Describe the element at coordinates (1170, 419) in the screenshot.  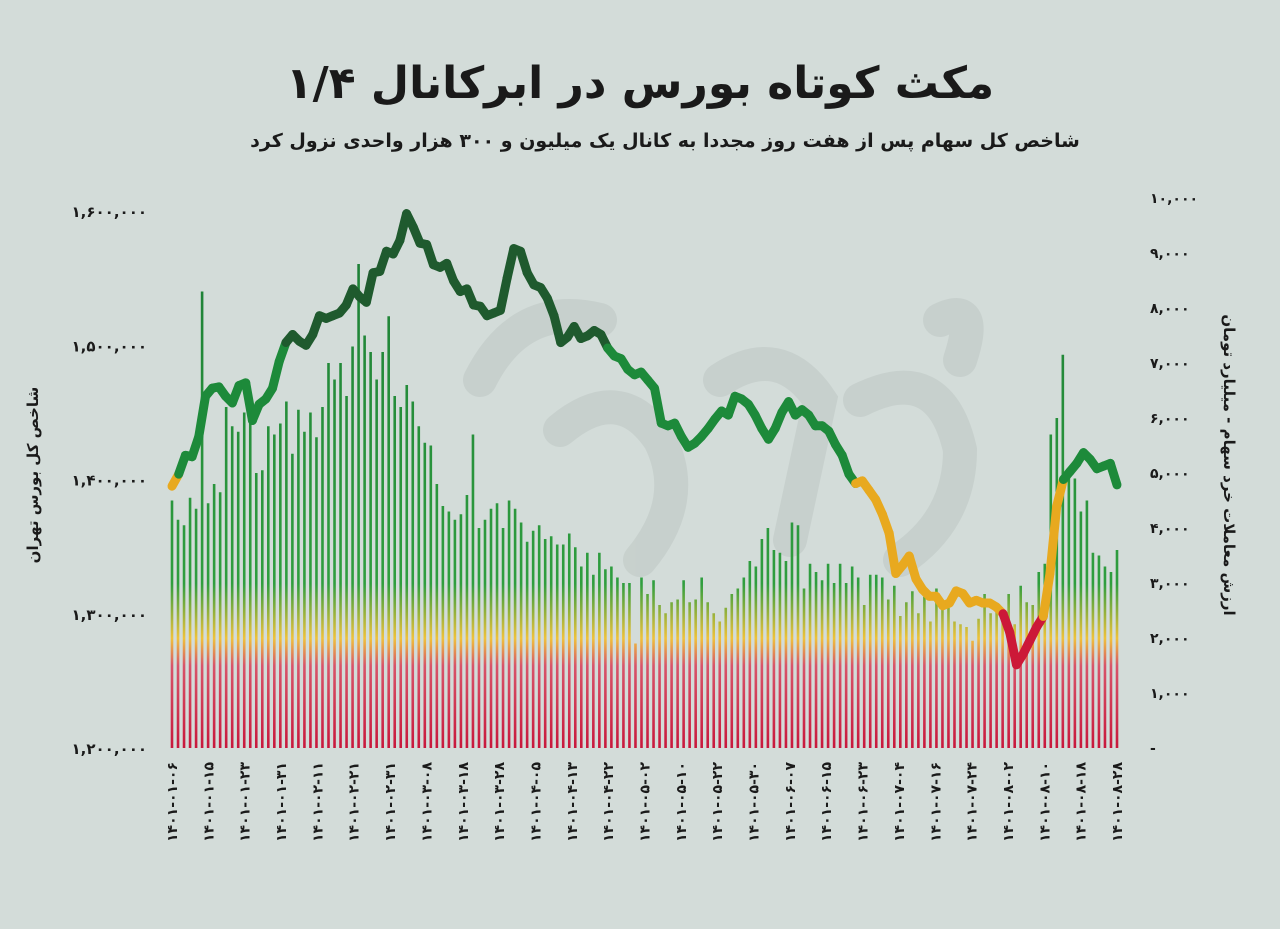
I see `right-tick-label: ۶,۰۰۰` at that location.